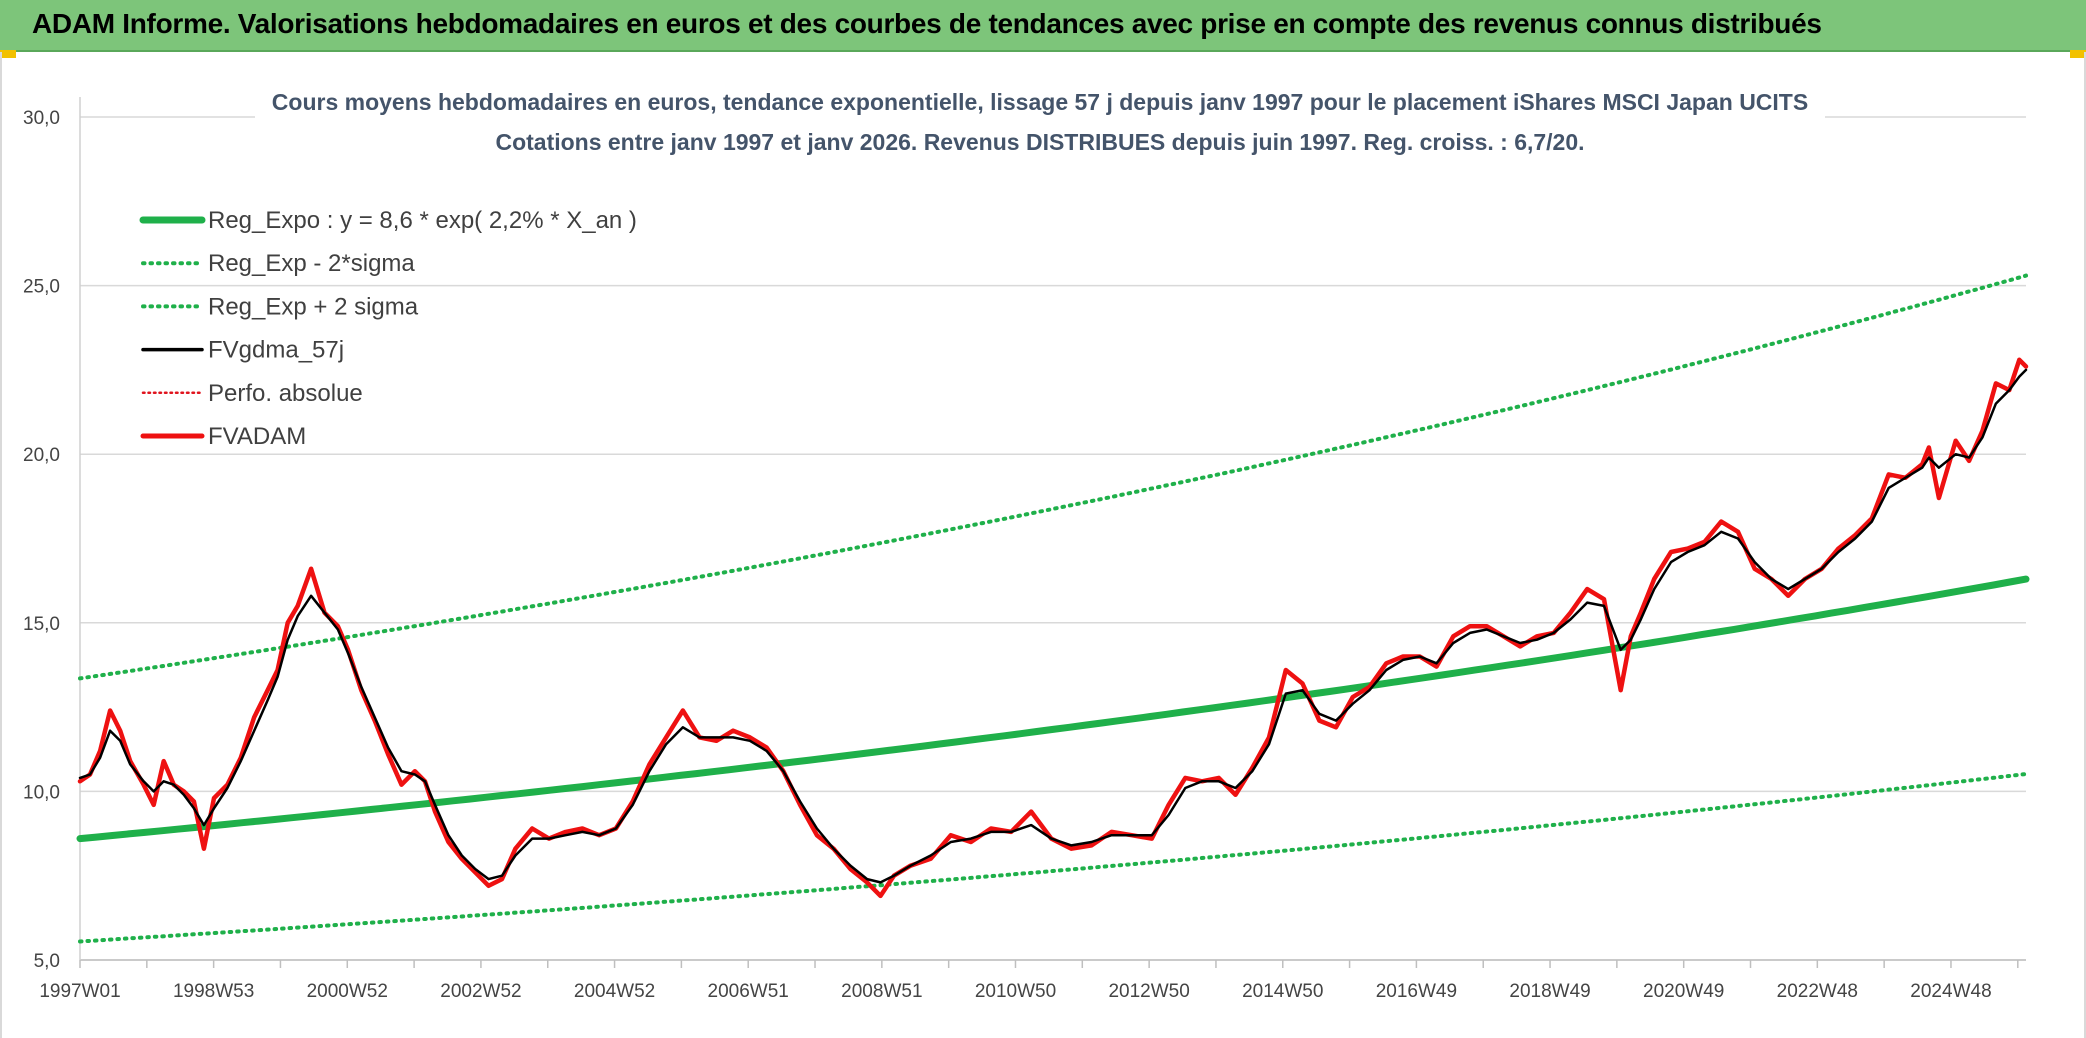 This screenshot has width=2086, height=1038. Describe the element at coordinates (257, 436) in the screenshot. I see `legend-label: FVADAM` at that location.